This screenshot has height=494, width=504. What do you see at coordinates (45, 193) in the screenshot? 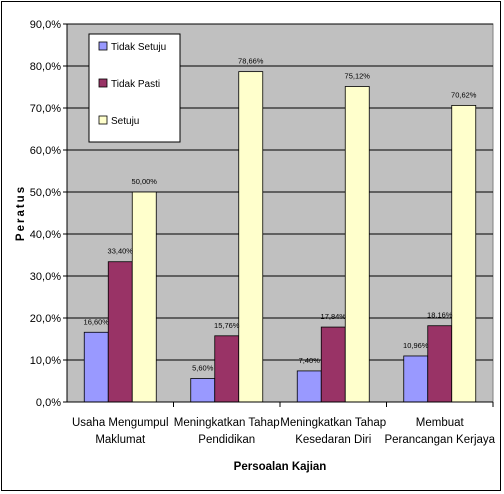
I see `y-tick-label: 50,0%` at bounding box center [45, 193].